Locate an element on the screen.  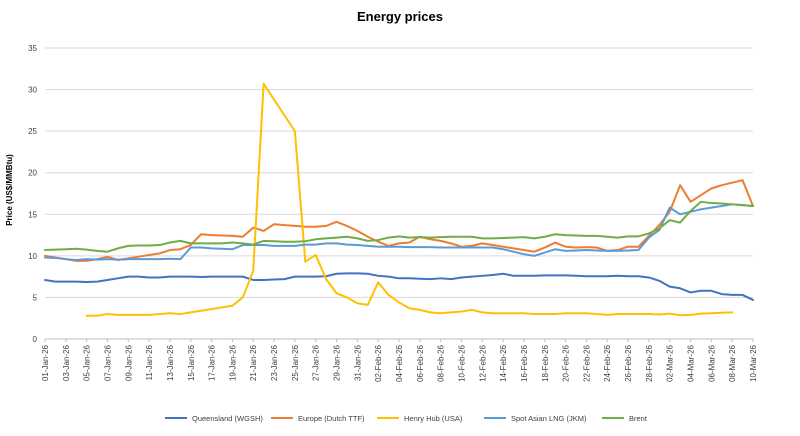
x-tick-label: 02-Mar-26 is located at coordinates (670, 362).